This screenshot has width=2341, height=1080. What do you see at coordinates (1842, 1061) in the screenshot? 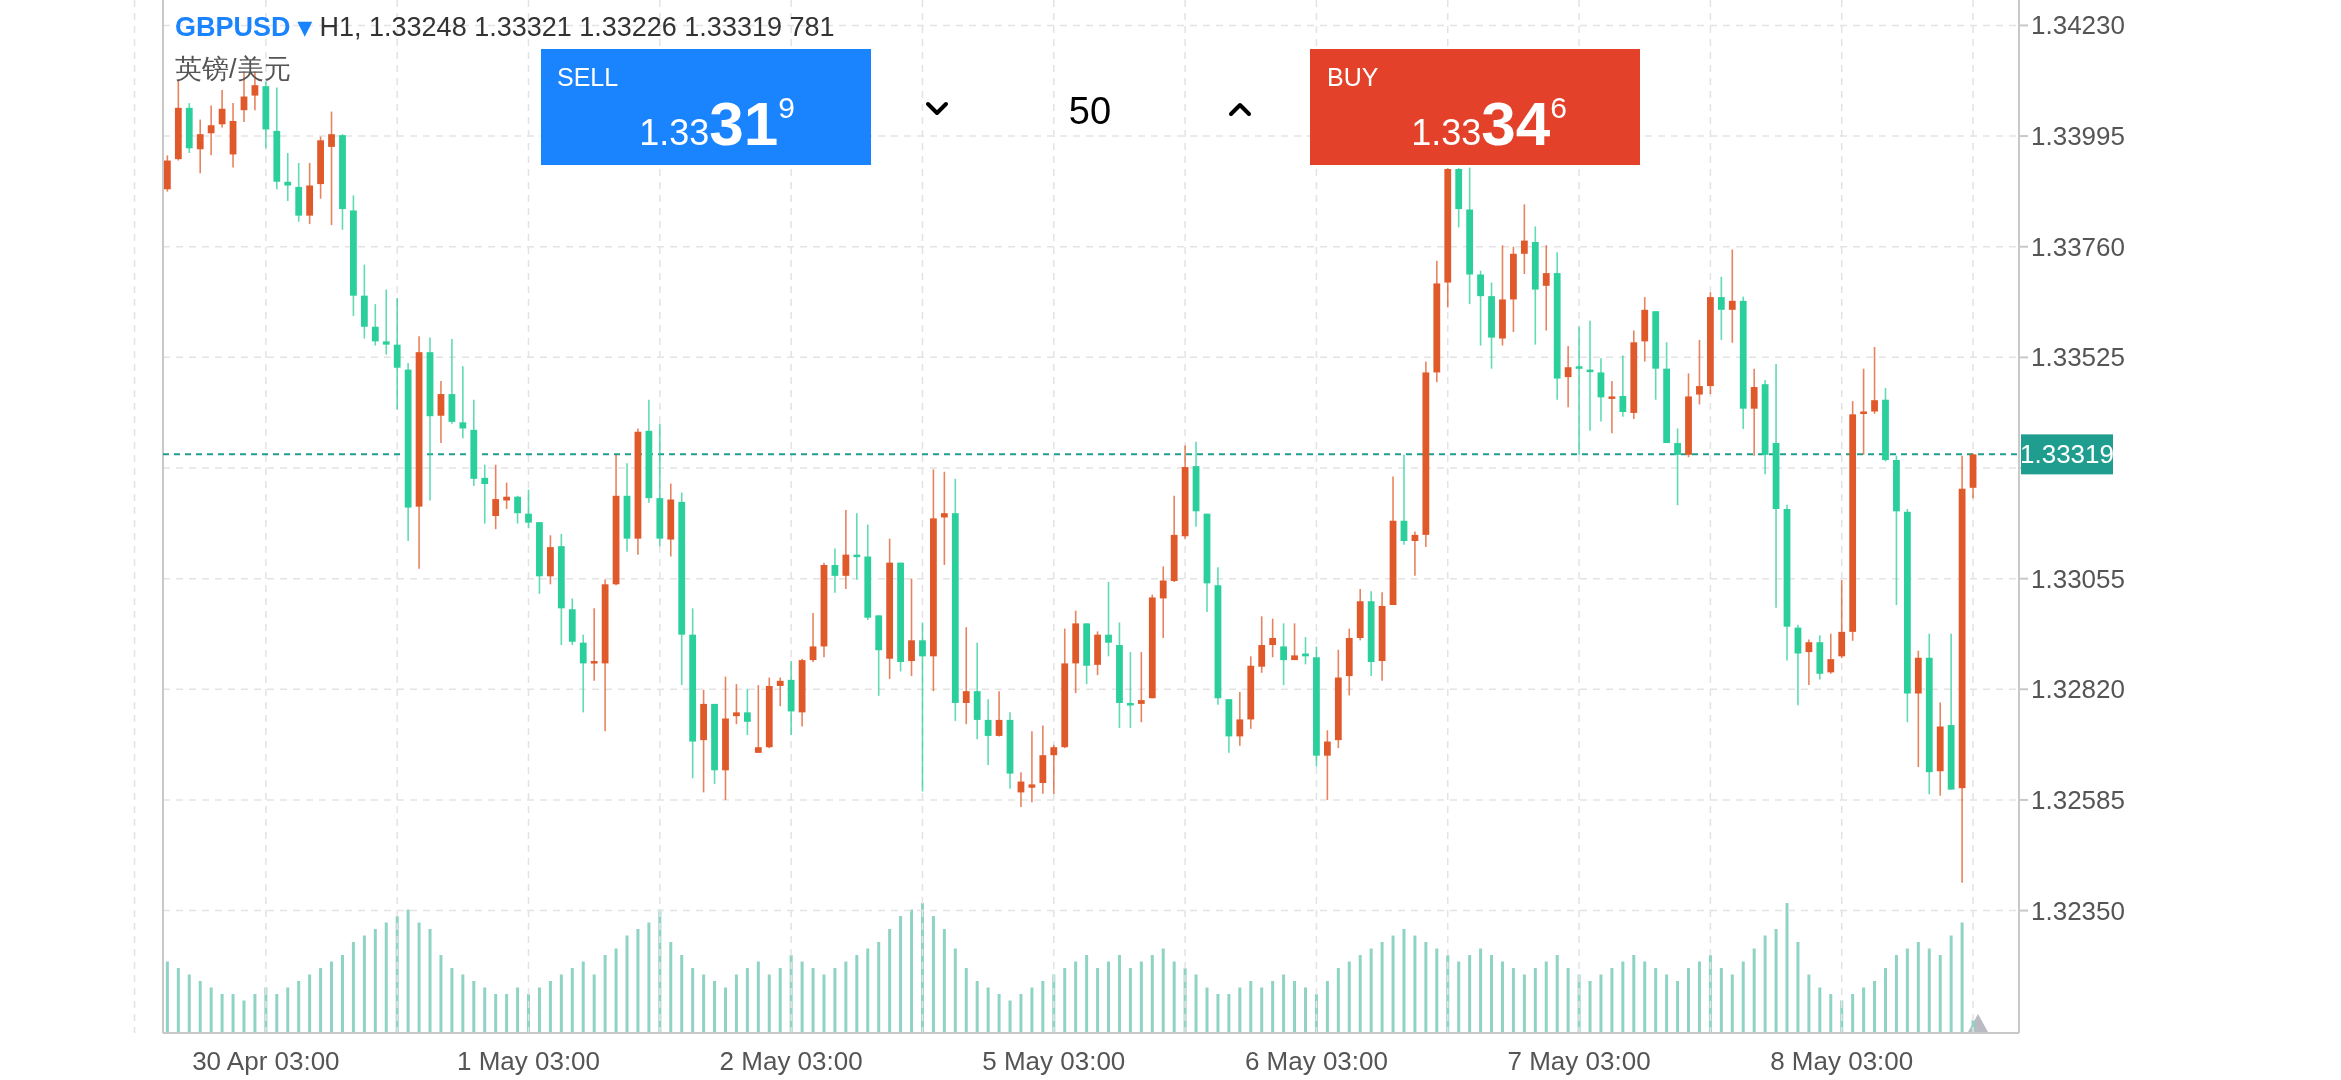
I see `x-tick-label: 8 May 03:00` at bounding box center [1842, 1061].